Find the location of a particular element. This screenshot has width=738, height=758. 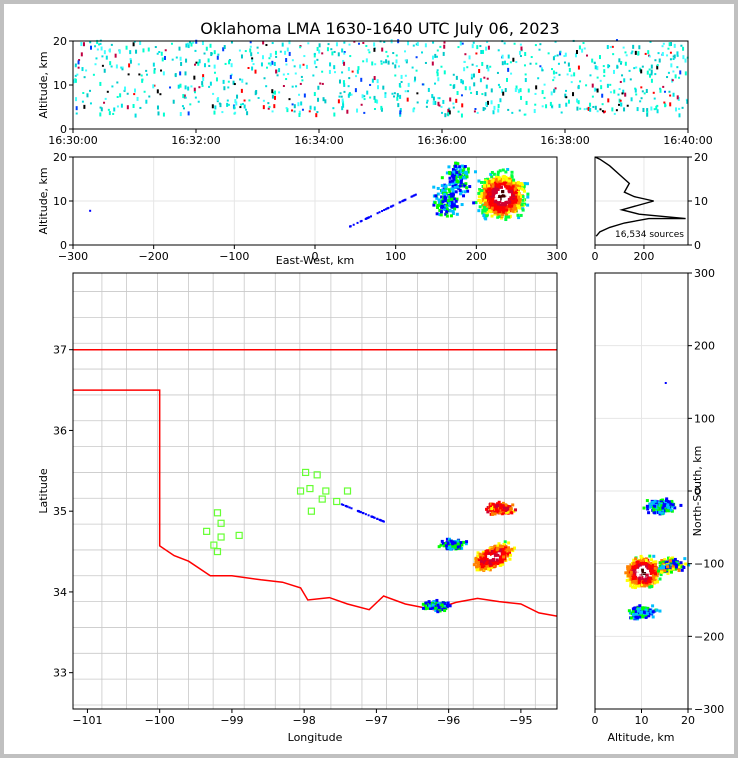

station-marker is located at coordinates (300, 491).